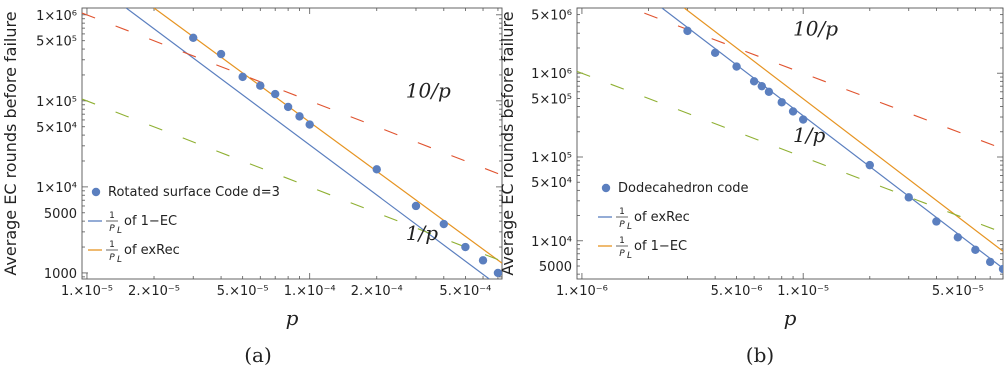 Image resolution: width=1005 pixels, height=371 pixels. What do you see at coordinates (816, 79) in the screenshot?
I see `series-line-10-p` at bounding box center [816, 79].